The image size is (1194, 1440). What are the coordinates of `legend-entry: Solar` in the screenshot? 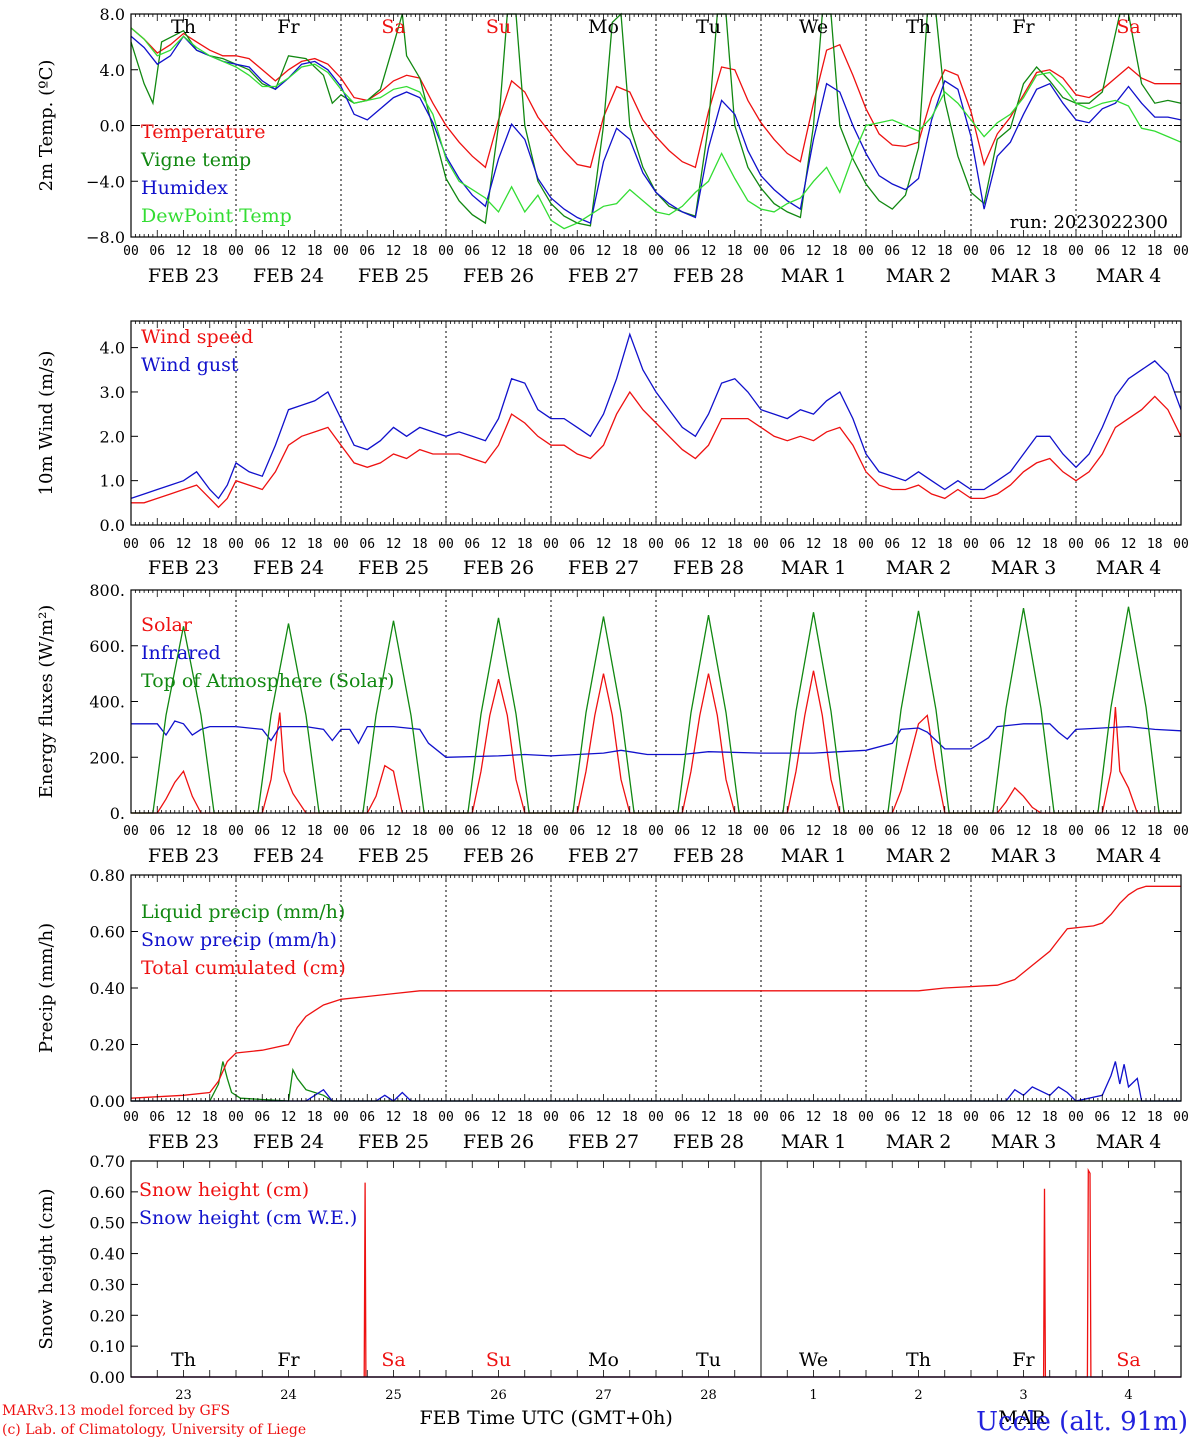 It's located at (167, 625).